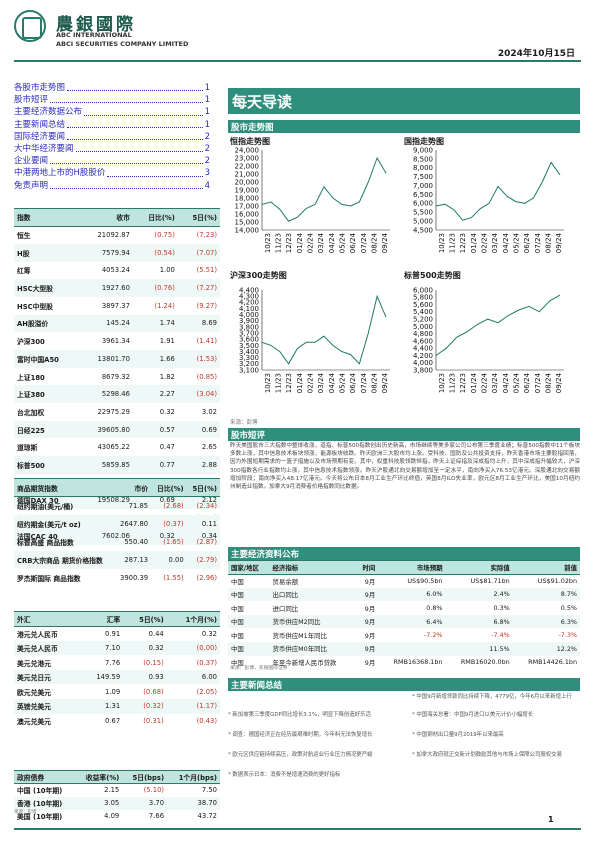 This screenshot has height=842, width=595. Describe the element at coordinates (551, 819) in the screenshot. I see `page-number: 1` at that location.